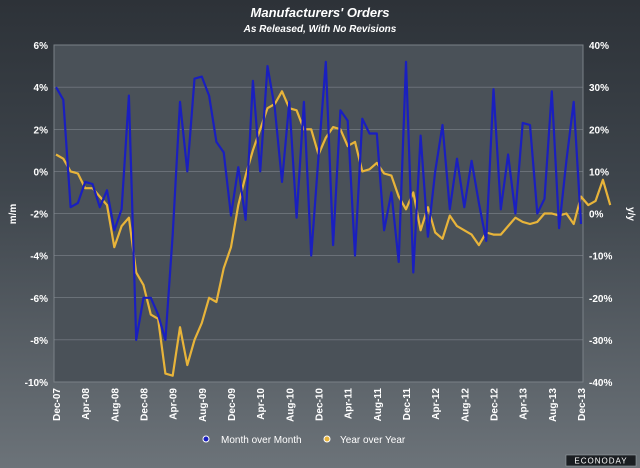 Image resolution: width=640 pixels, height=468 pixels. What do you see at coordinates (41, 46) in the screenshot?
I see `y-tick-label-left: 6%` at bounding box center [41, 46].